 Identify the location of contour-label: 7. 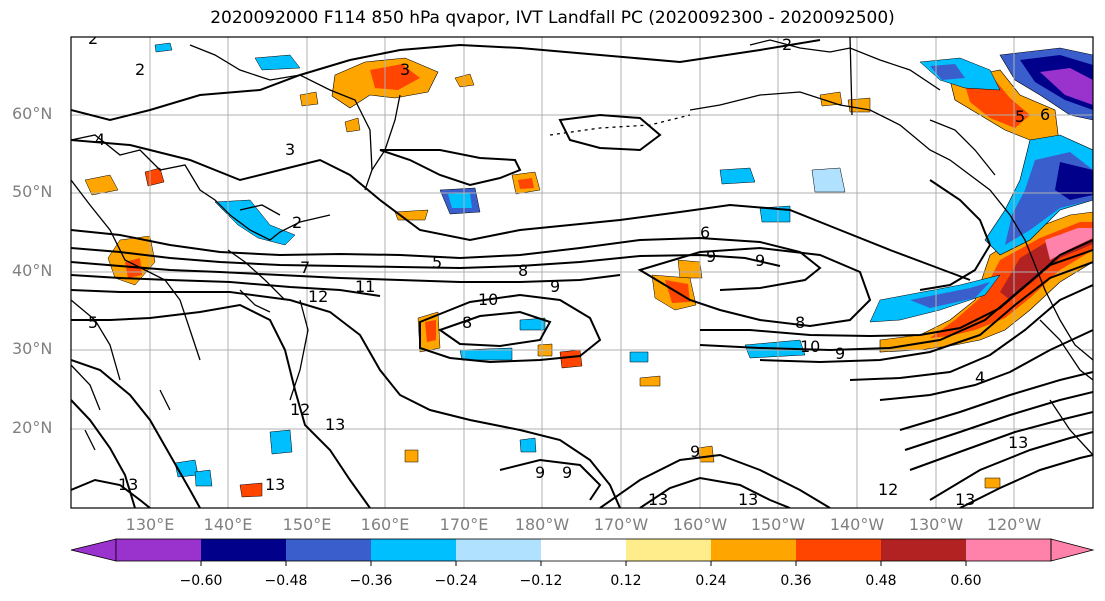
(305, 267).